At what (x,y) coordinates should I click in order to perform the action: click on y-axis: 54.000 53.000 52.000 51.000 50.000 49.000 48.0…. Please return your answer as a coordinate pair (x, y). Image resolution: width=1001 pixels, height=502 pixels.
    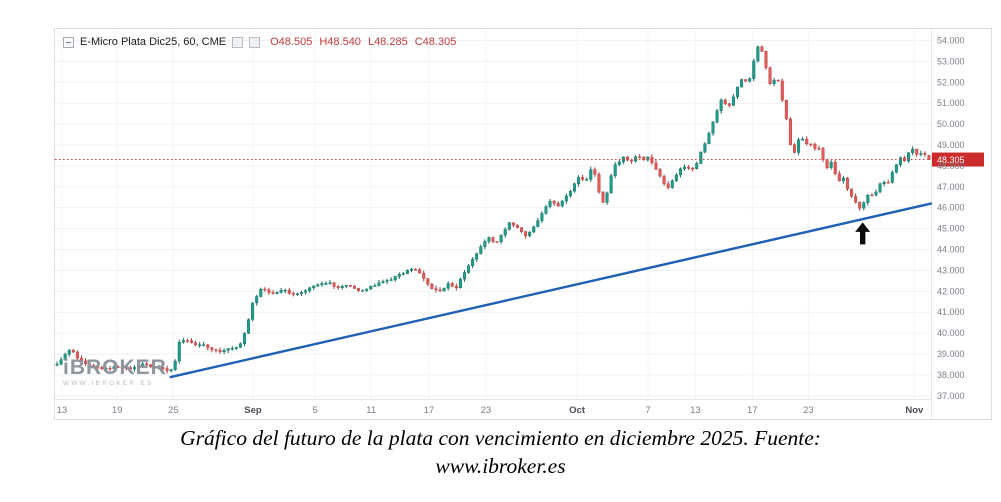
    Looking at the image, I should click on (951, 217).